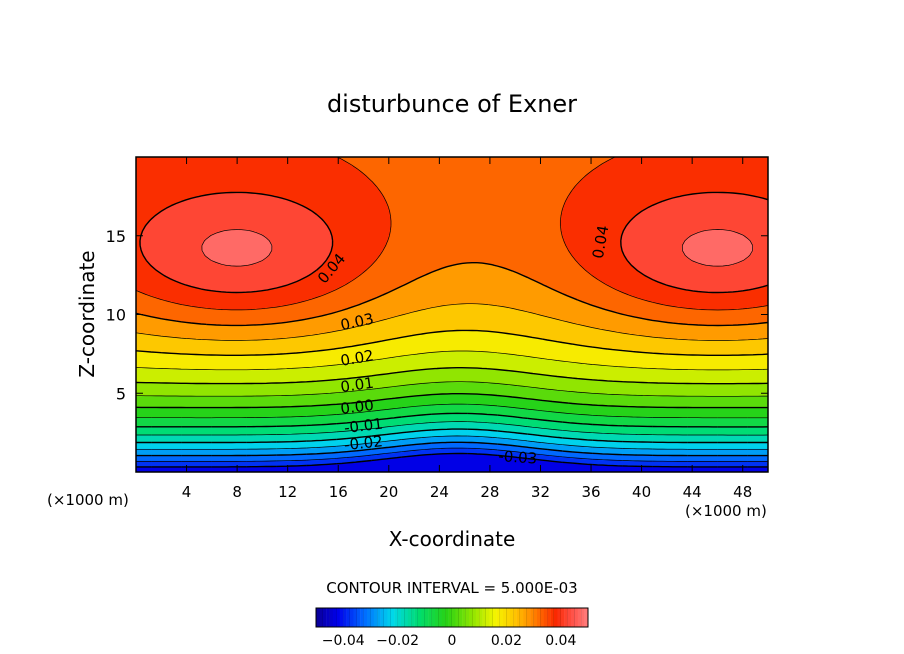 The width and height of the screenshot is (904, 654). I want to click on colorbar-tick-label: 0, so click(452, 641).